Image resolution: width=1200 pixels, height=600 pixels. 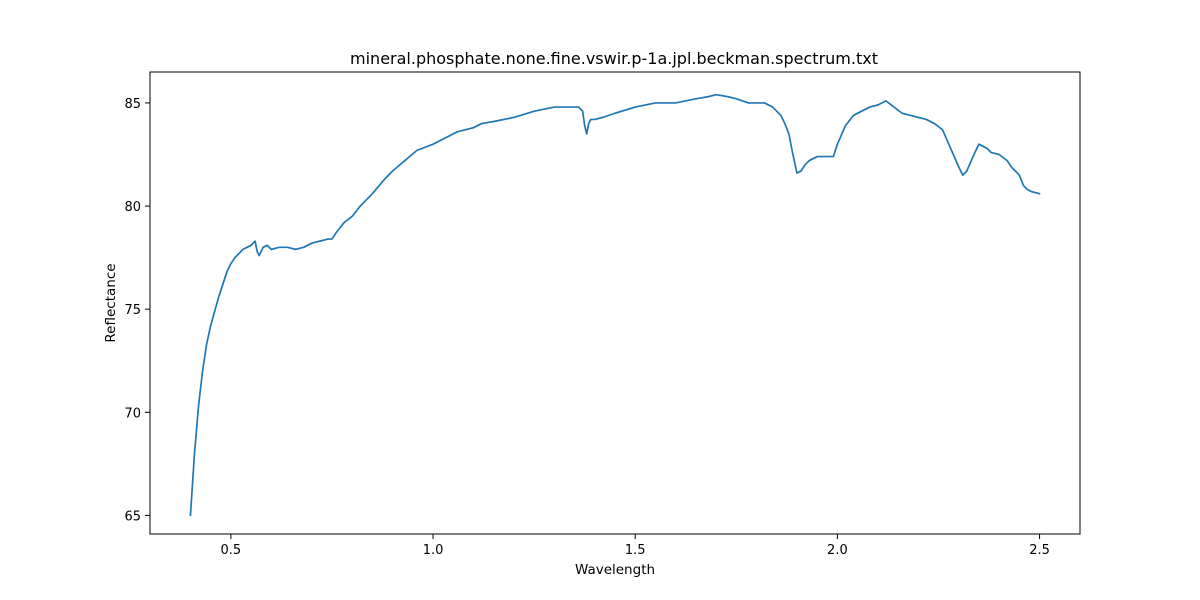 What do you see at coordinates (615, 570) in the screenshot?
I see `x-axis-label: Wavelength` at bounding box center [615, 570].